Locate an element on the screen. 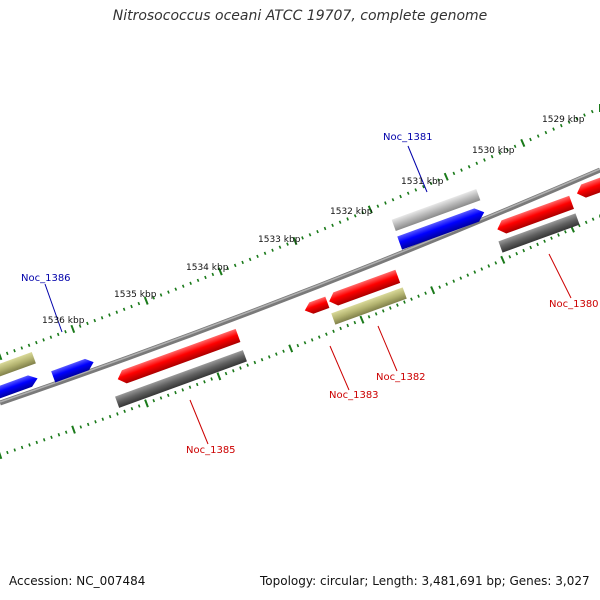  gene-feature-reverse-left is located at coordinates (20, 390).